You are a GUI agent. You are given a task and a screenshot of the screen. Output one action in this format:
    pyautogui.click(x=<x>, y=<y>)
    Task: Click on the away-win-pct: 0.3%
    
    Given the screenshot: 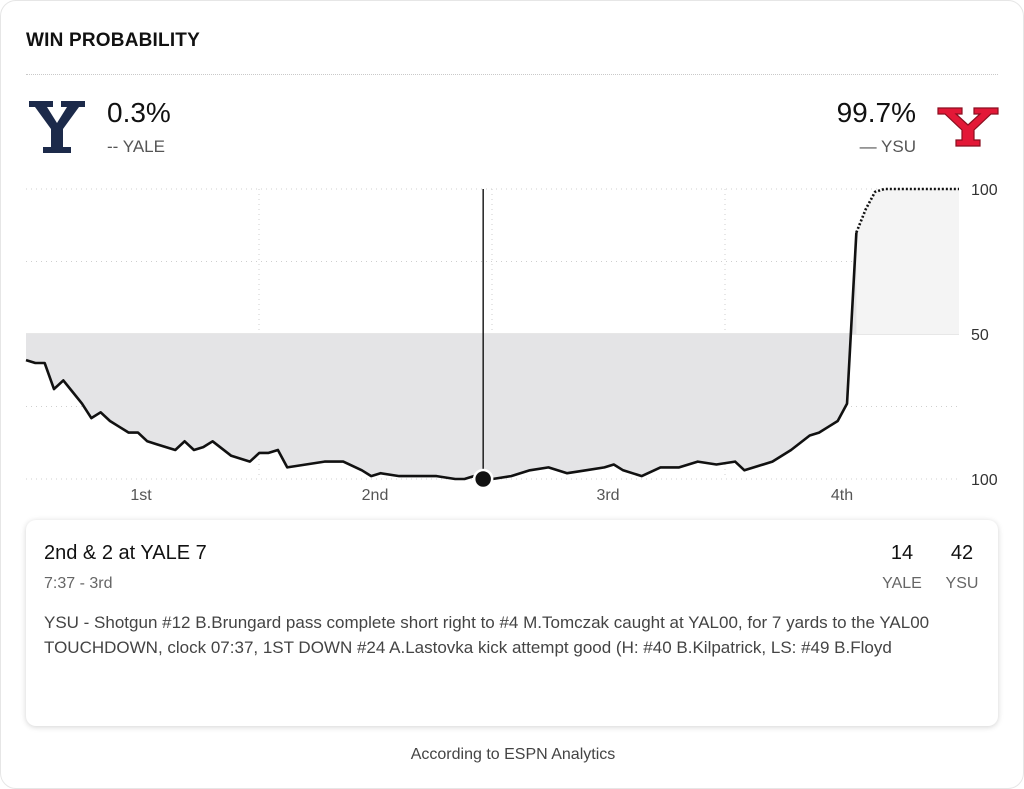 What is the action you would take?
    pyautogui.click(x=139, y=112)
    